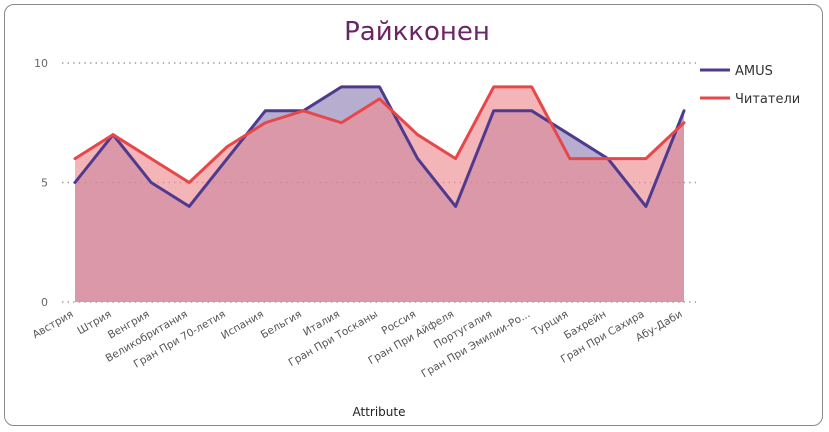  What do you see at coordinates (379, 412) in the screenshot?
I see `x-axis-title: Attribute` at bounding box center [379, 412].